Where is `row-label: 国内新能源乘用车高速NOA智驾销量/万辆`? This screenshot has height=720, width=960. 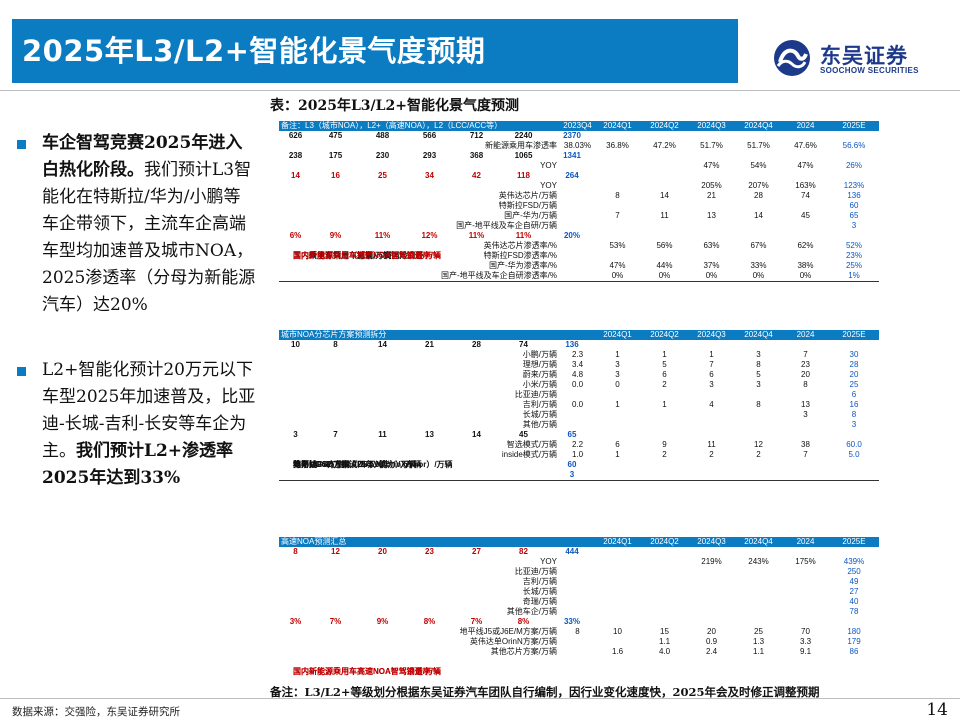
row-label: 国内新能源乘用车高速NOA智驾销量/万辆 is located at coordinates (367, 671).